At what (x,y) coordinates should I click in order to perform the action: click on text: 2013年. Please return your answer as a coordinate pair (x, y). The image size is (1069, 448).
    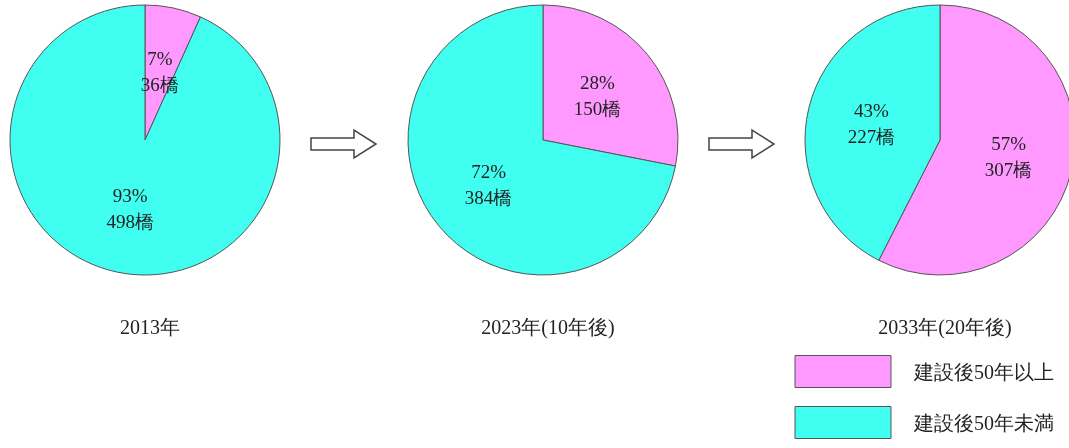
    Looking at the image, I should click on (150, 327).